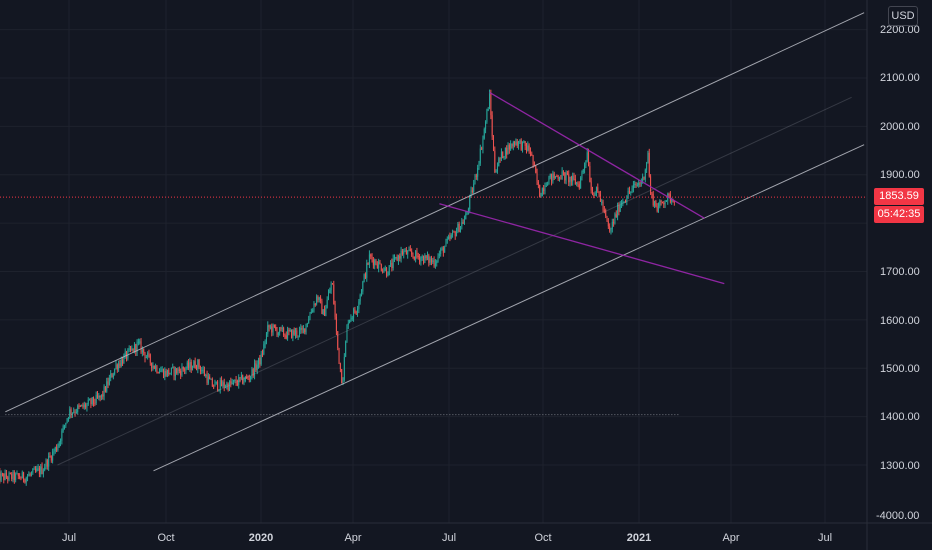 The height and width of the screenshot is (550, 932). I want to click on time-scale: Jul Oct 2020 Apr Jul Oct 2021 Apr Jul, so click(447, 538).